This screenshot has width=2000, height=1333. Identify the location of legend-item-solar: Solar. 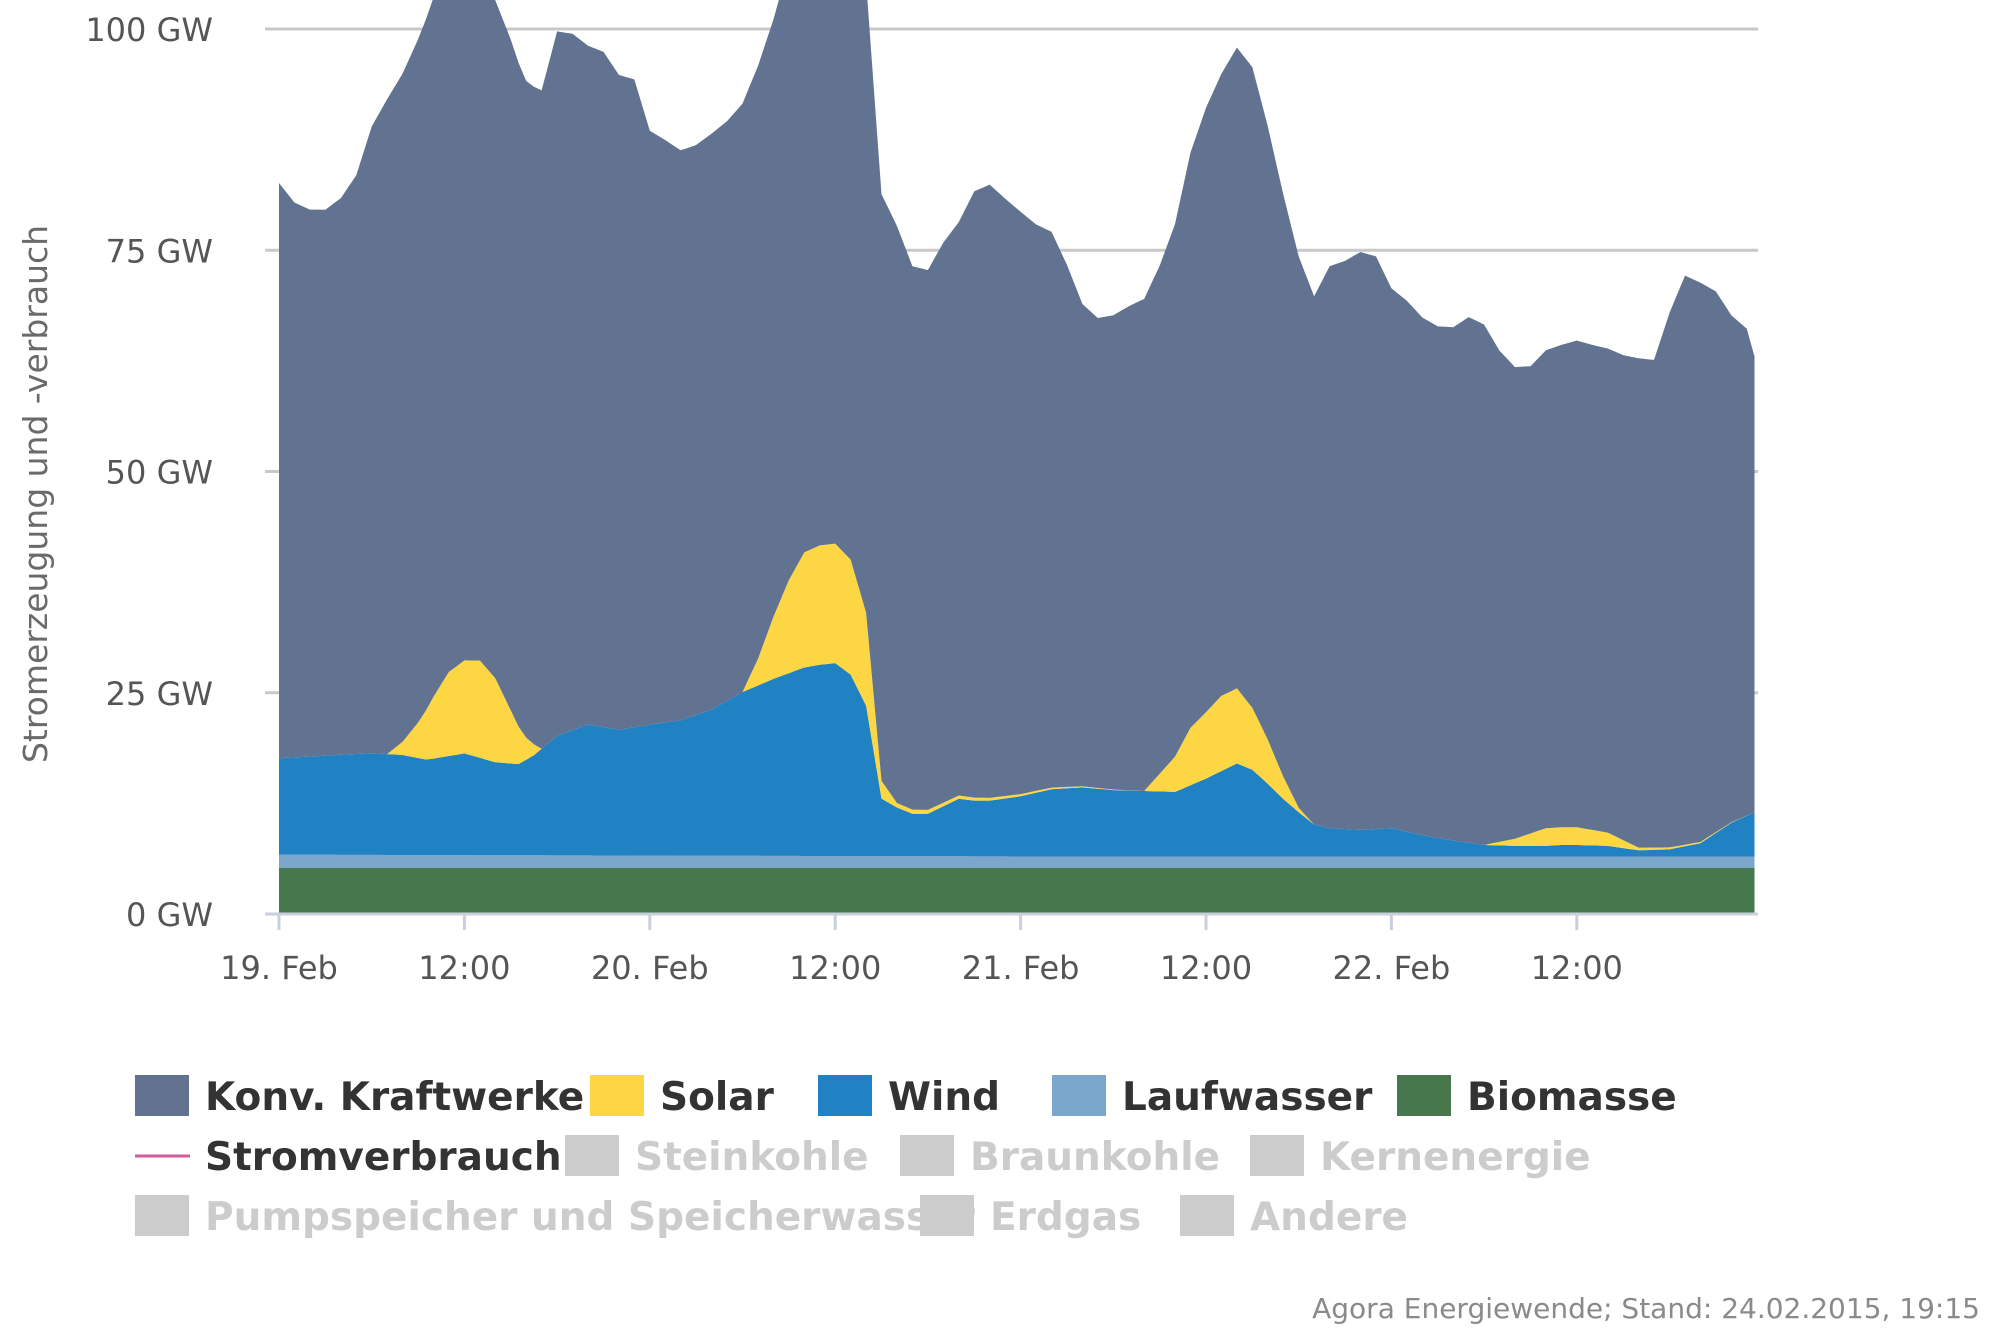
(682, 1097).